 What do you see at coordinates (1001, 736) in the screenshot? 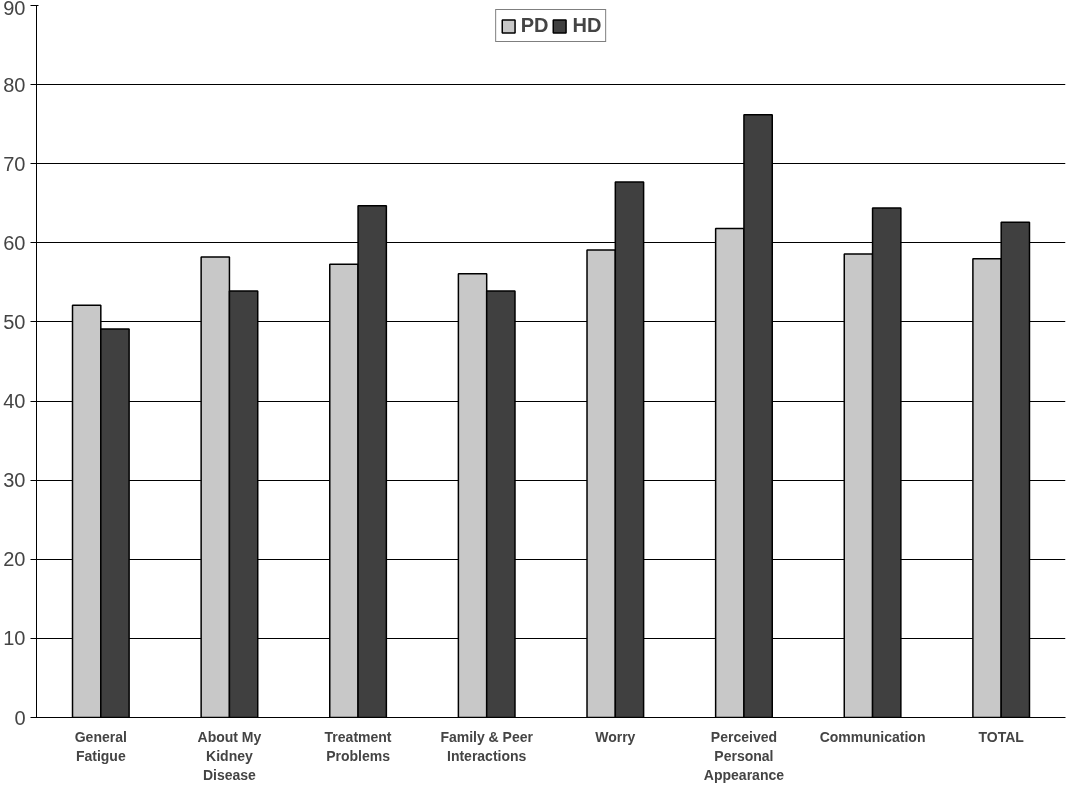
I see `x-tick-label: TOTAL` at bounding box center [1001, 736].